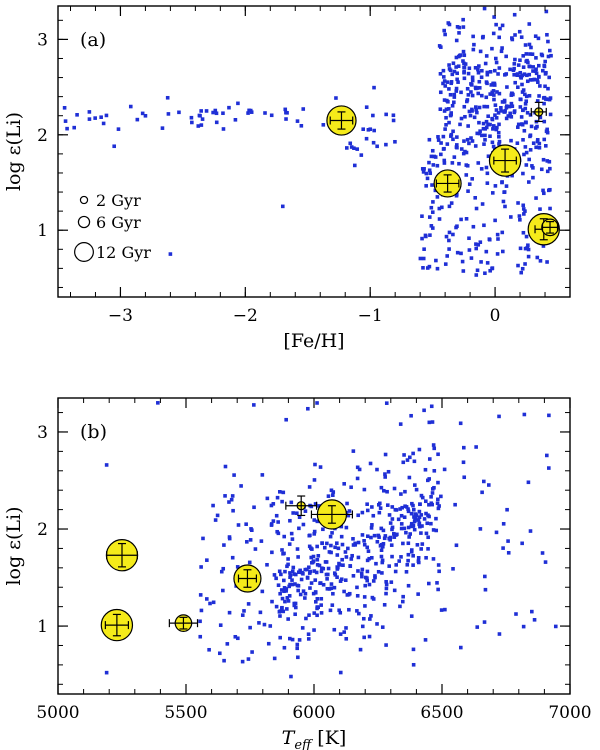 The height and width of the screenshot is (750, 600). What do you see at coordinates (14, 151) in the screenshot?
I see `panel-a-y-axis-label: log ε(Li)` at bounding box center [14, 151].